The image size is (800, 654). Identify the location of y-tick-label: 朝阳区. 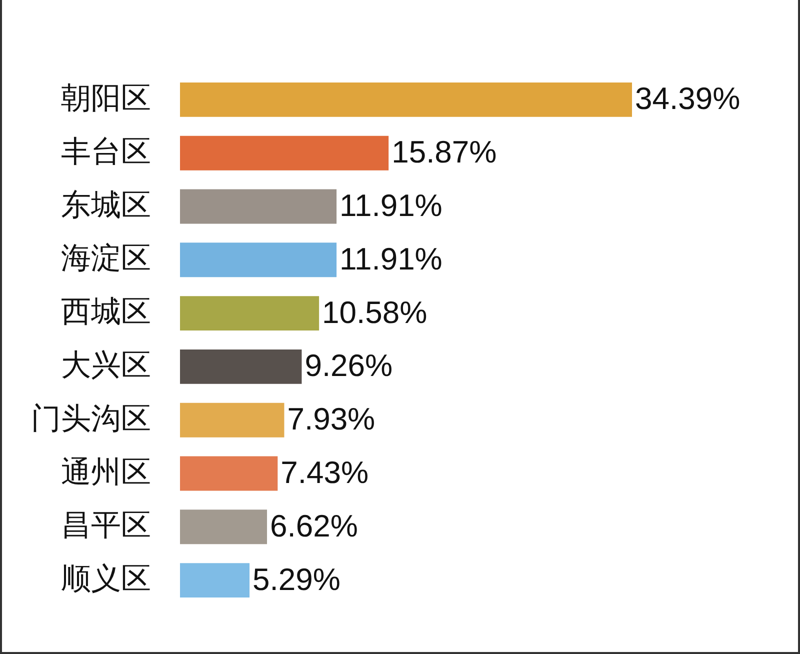
(106, 98).